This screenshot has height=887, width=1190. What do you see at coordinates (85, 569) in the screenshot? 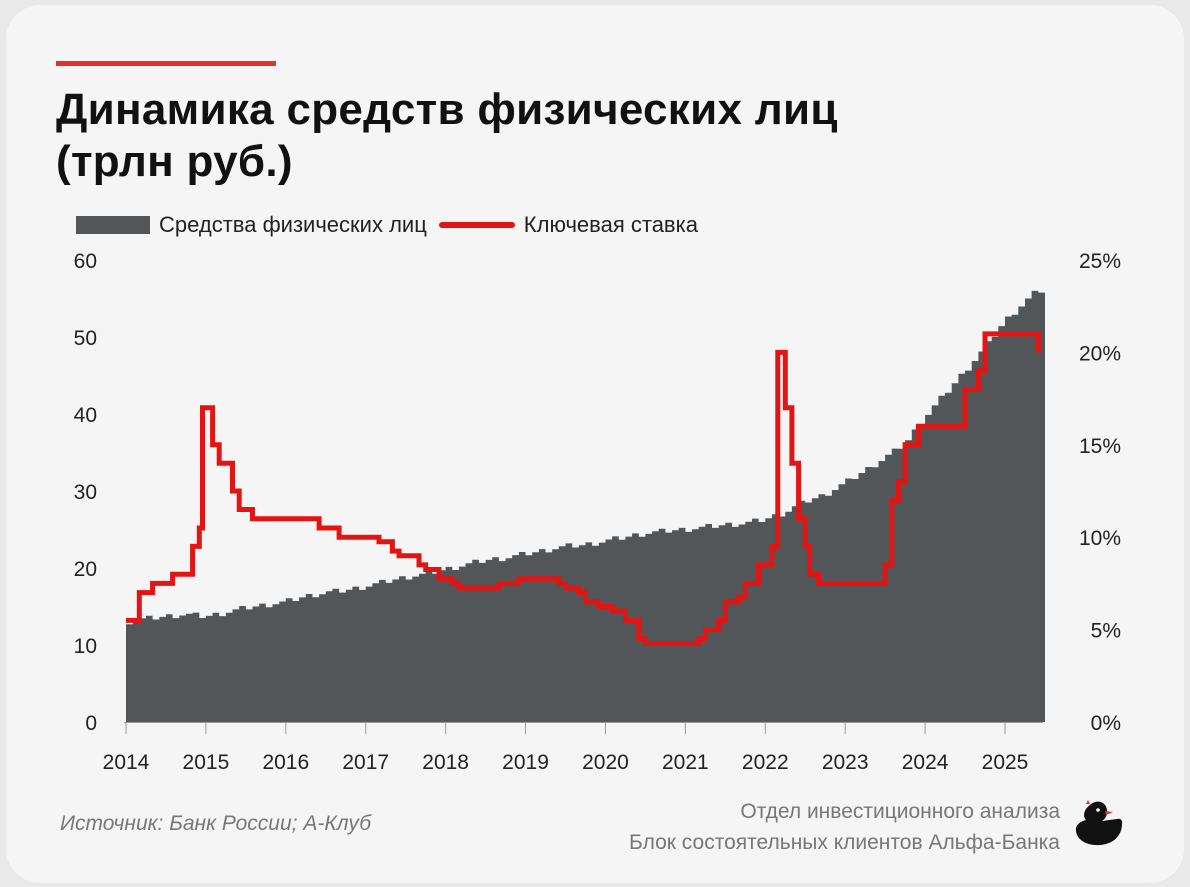
I see `y-left-tick-label: 20` at bounding box center [85, 569].